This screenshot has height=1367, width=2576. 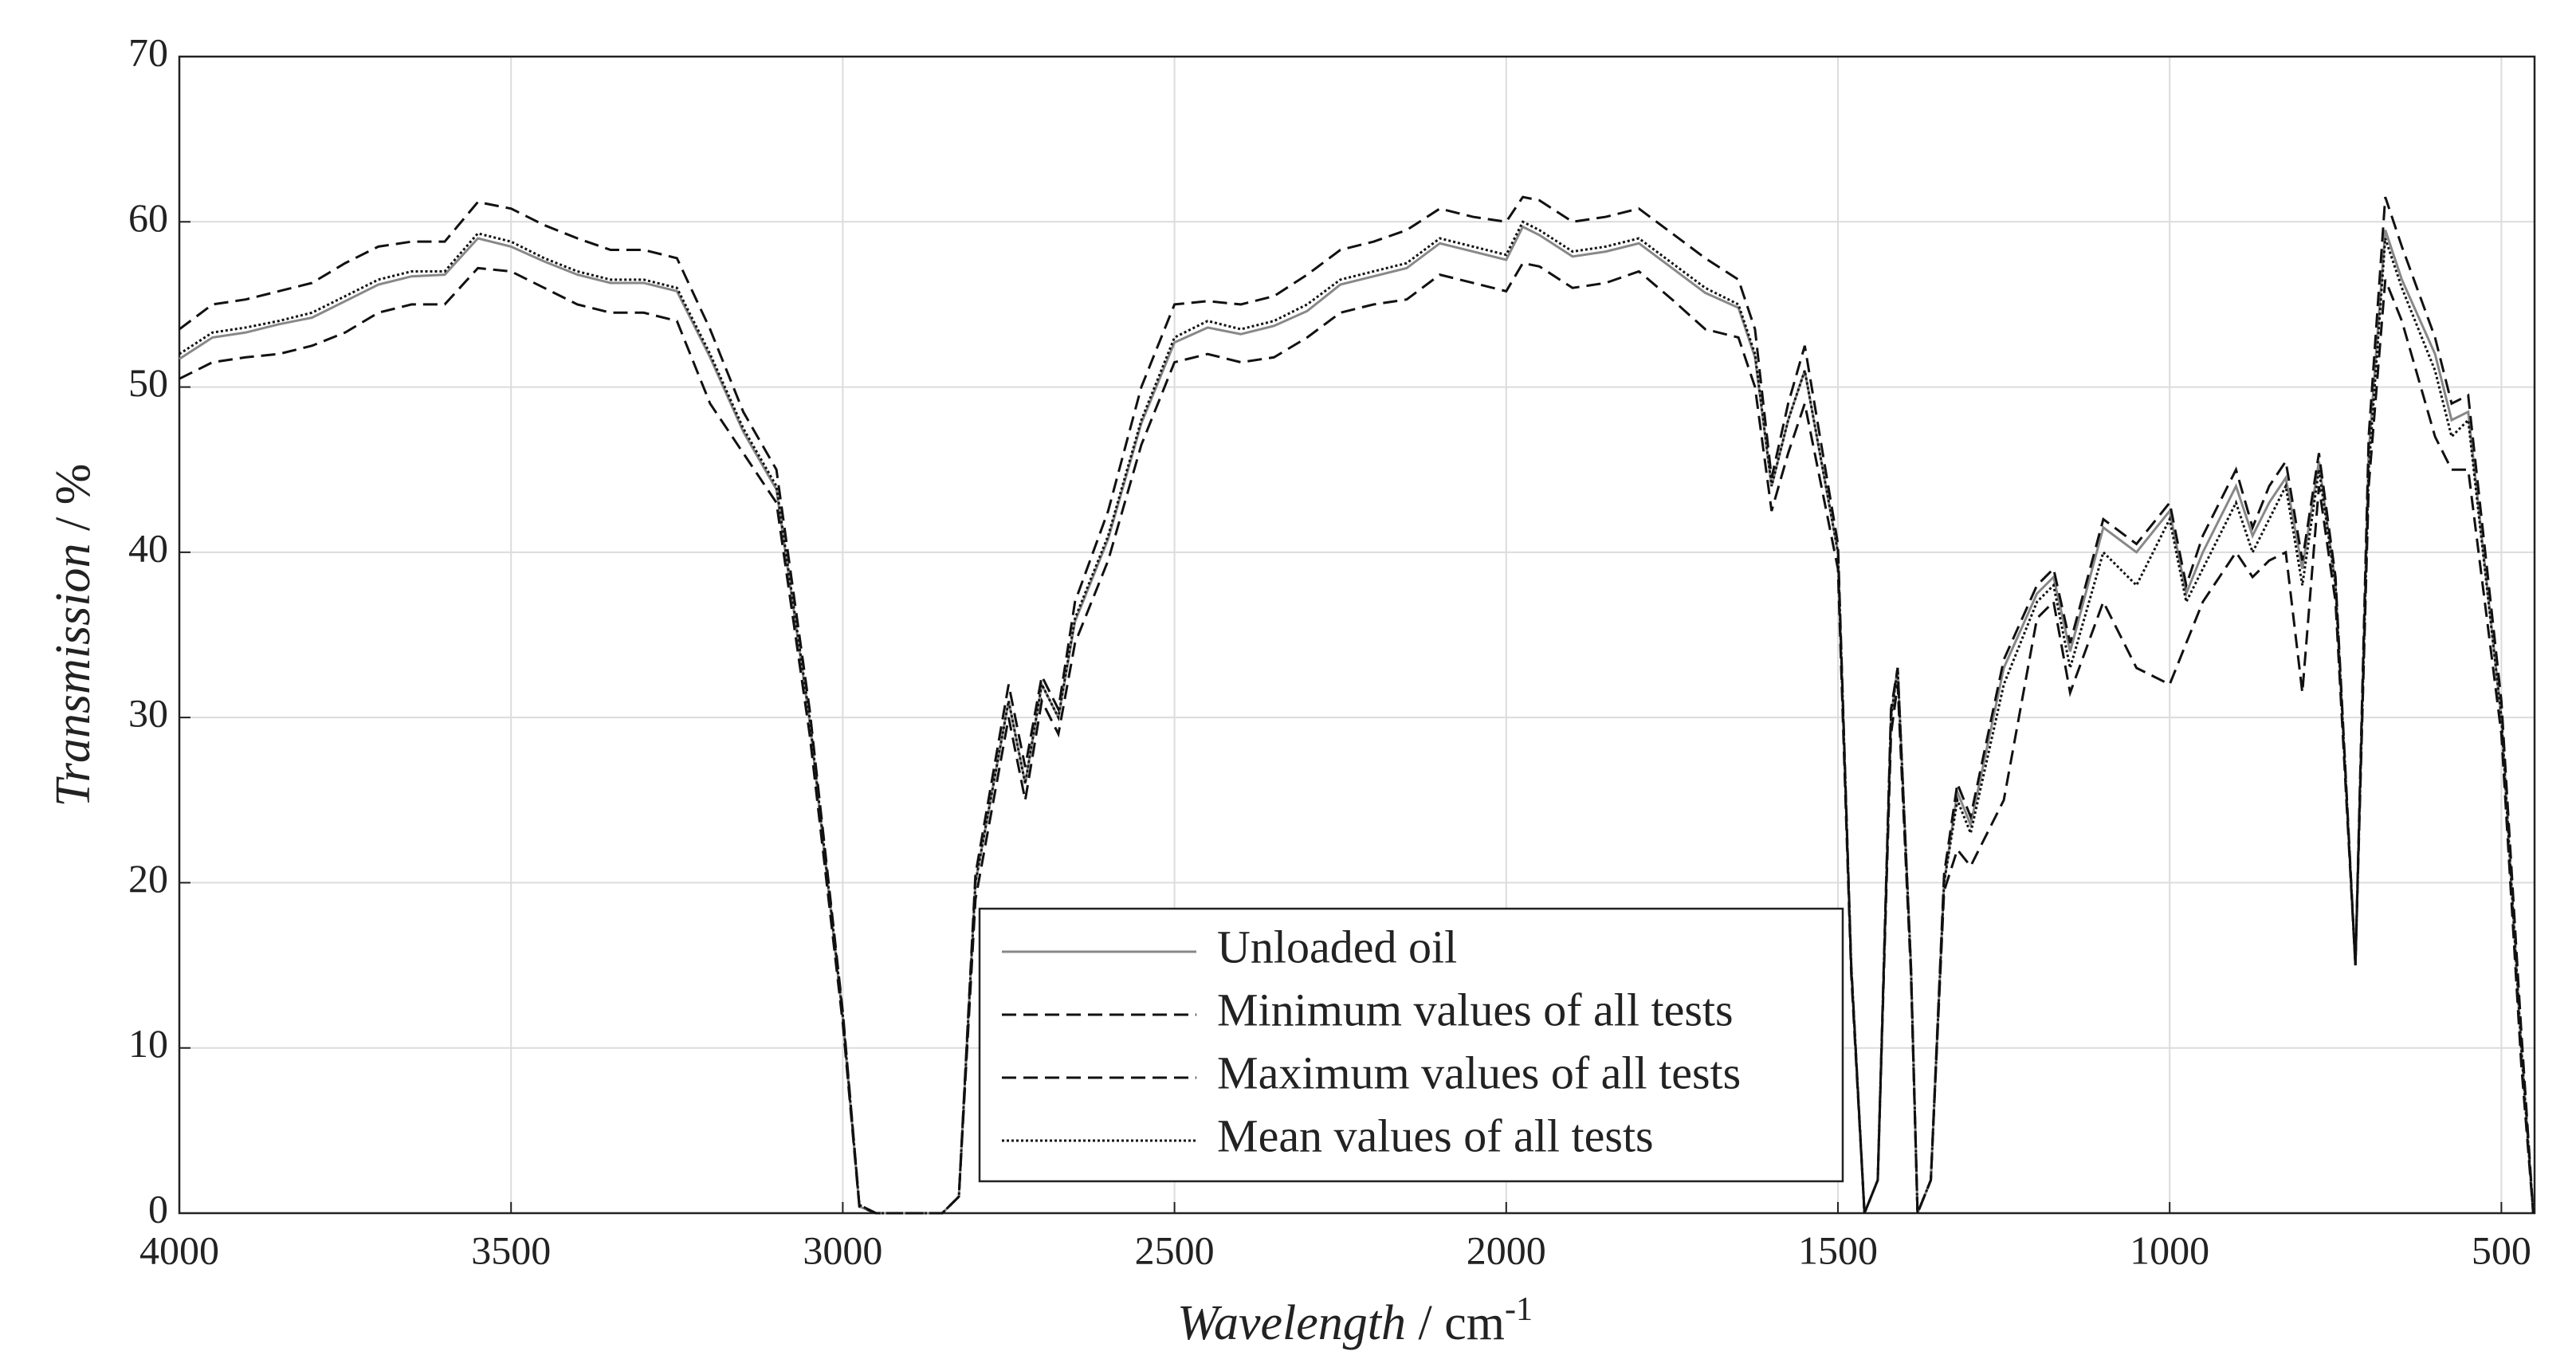 What do you see at coordinates (1175, 1250) in the screenshot?
I see `x-tick-label: 2500` at bounding box center [1175, 1250].